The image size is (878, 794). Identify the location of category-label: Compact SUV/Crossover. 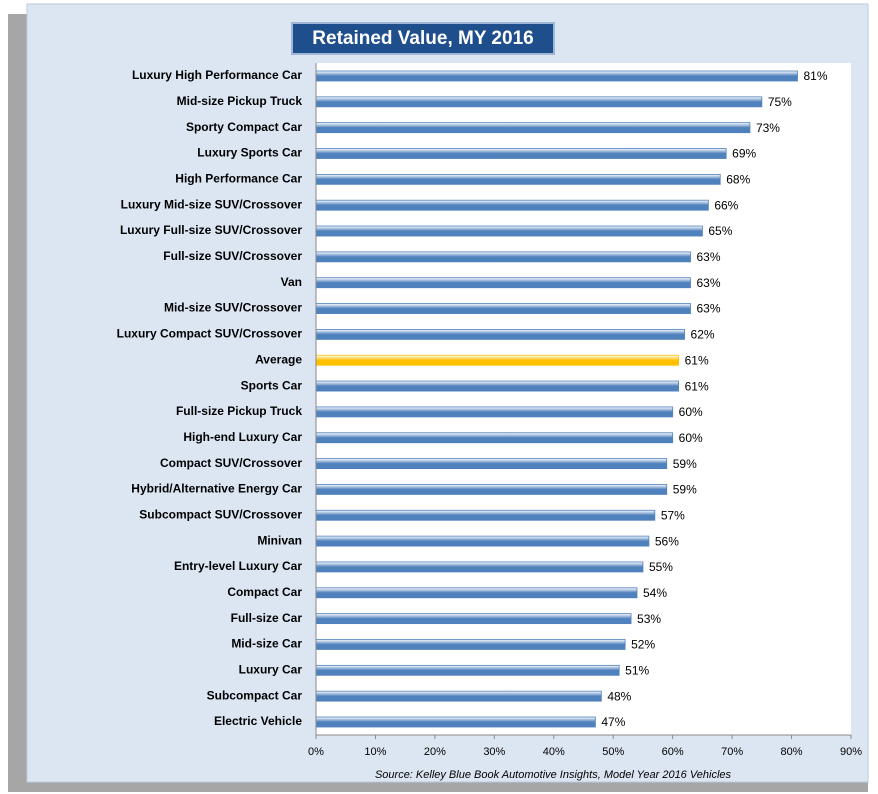
(231, 463).